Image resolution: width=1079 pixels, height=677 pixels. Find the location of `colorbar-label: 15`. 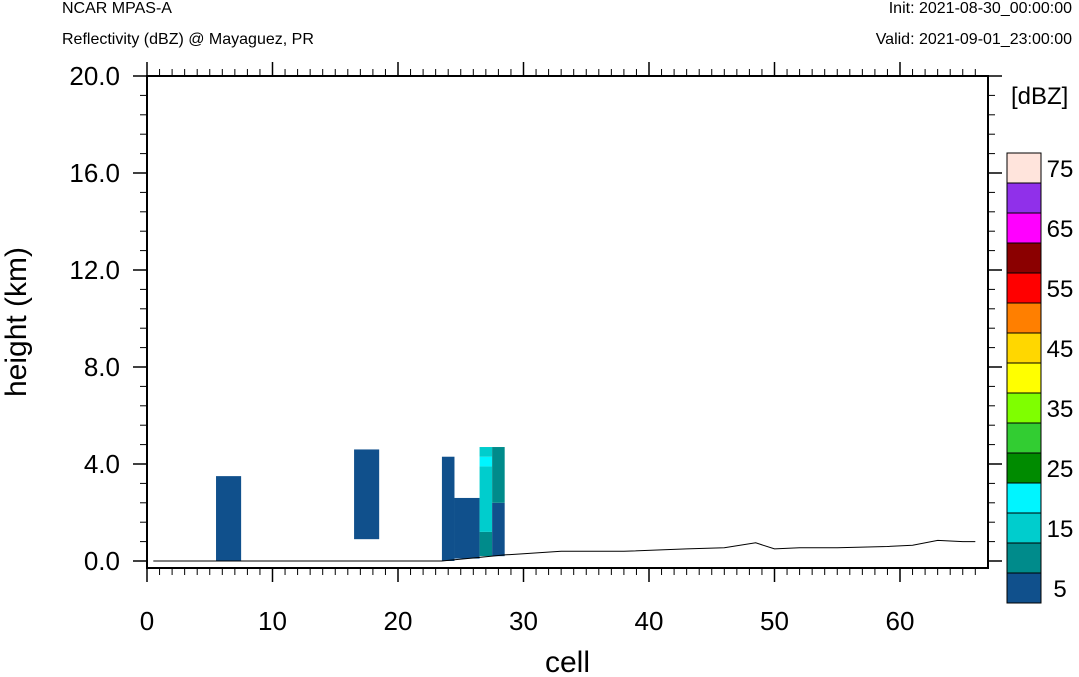

colorbar-label: 15 is located at coordinates (1060, 529).